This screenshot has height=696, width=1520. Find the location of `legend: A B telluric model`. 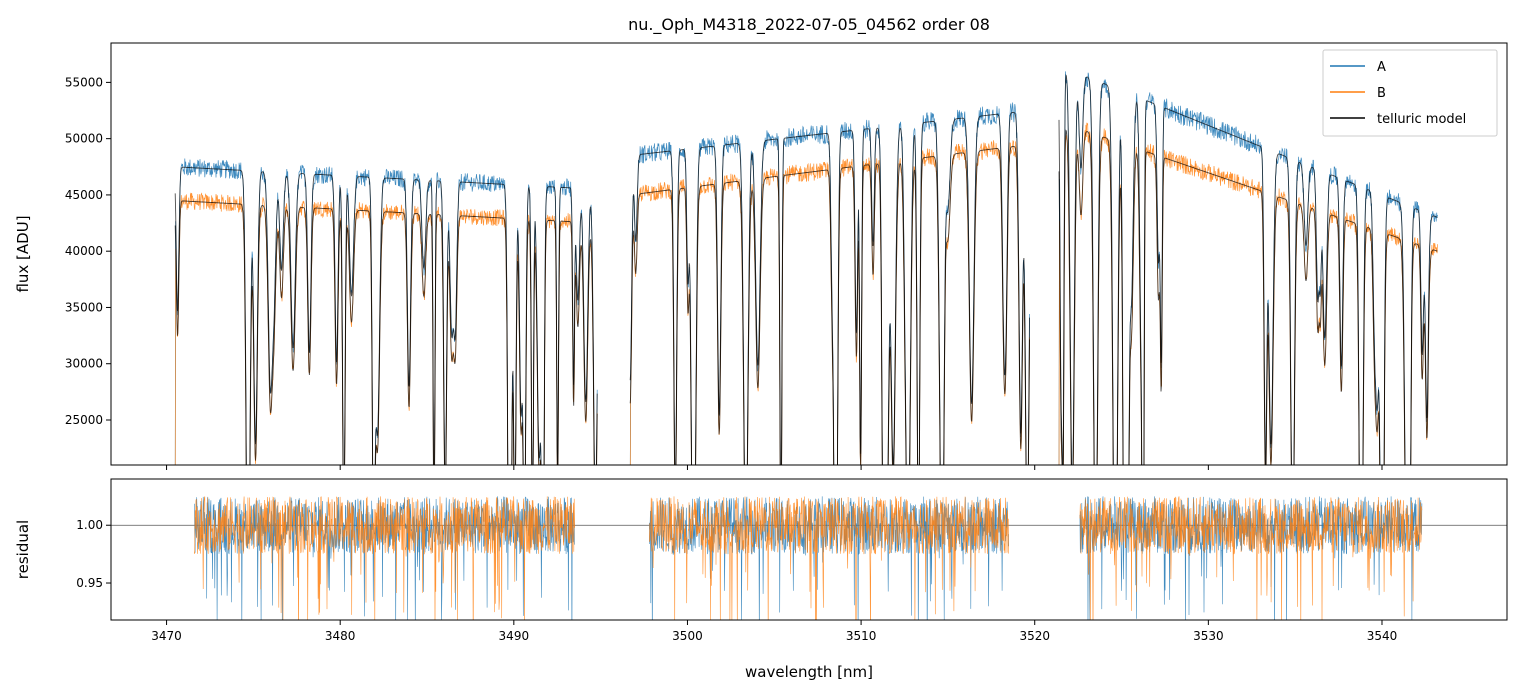

legend: A B telluric model is located at coordinates (1410, 93).